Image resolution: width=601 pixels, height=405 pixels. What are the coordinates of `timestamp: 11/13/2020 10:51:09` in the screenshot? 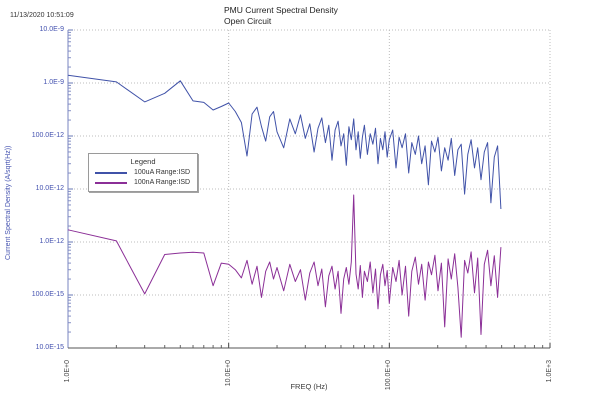 It's located at (42, 15).